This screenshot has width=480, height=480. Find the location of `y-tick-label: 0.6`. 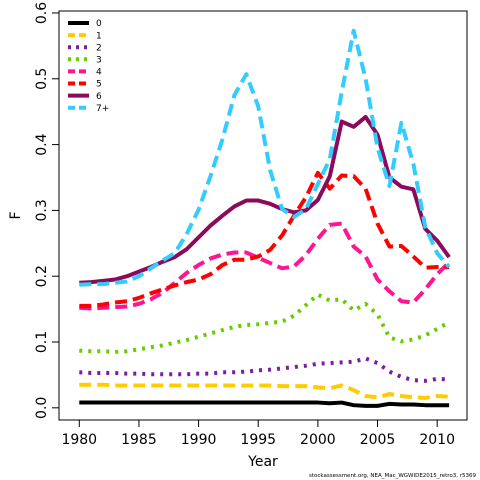

y-tick-label: 0.6 is located at coordinates (42, 13).